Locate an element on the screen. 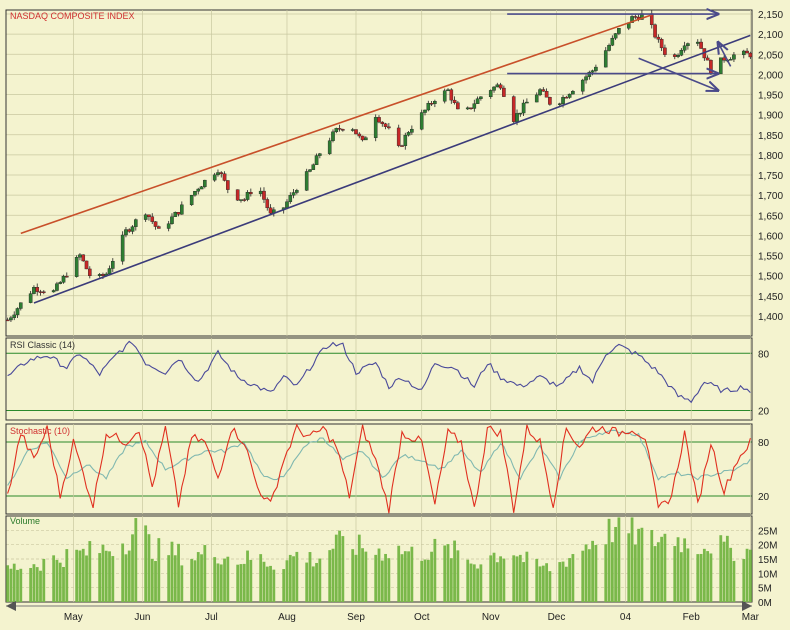 This screenshot has height=630, width=790. x-tick-label: Mar is located at coordinates (751, 617).